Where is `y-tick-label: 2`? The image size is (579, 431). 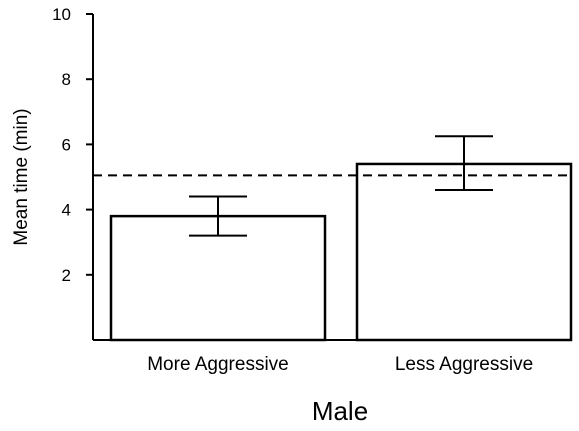
y-tick-label: 2 is located at coordinates (66, 275).